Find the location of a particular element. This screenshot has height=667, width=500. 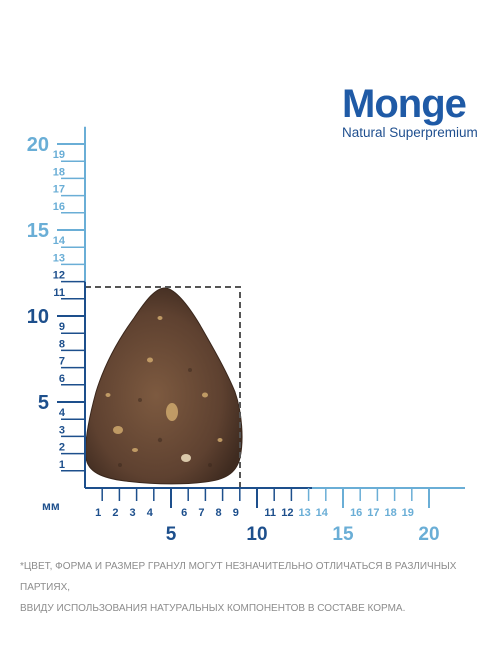

x-tick-label-19: 19 is located at coordinates (408, 513).